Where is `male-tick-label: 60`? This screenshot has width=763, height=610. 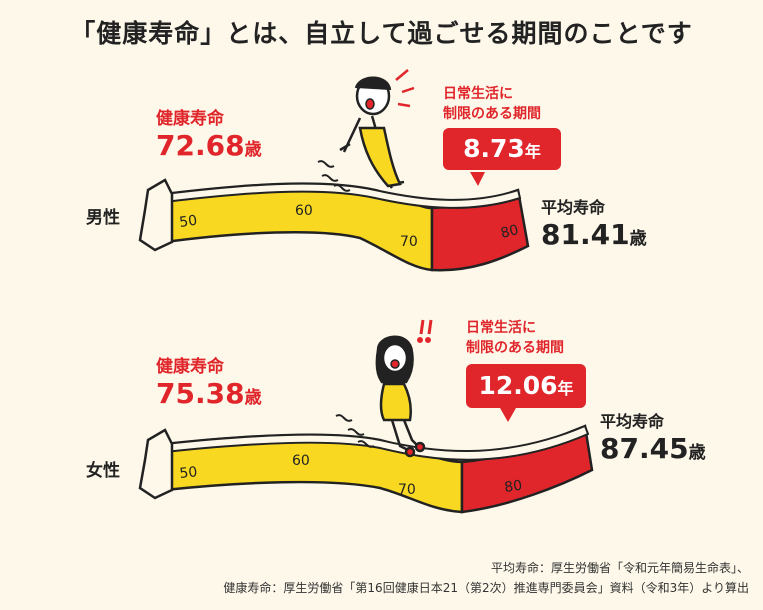 male-tick-label: 60 is located at coordinates (304, 211).